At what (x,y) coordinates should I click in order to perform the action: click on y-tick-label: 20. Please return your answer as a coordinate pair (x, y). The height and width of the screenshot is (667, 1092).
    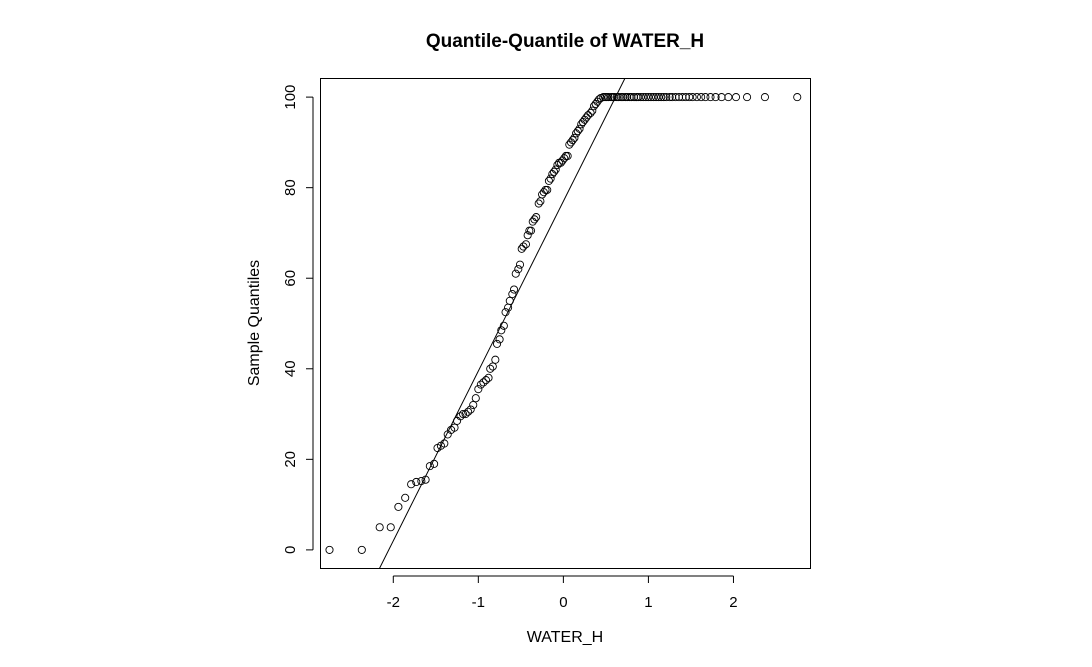
    Looking at the image, I should click on (290, 459).